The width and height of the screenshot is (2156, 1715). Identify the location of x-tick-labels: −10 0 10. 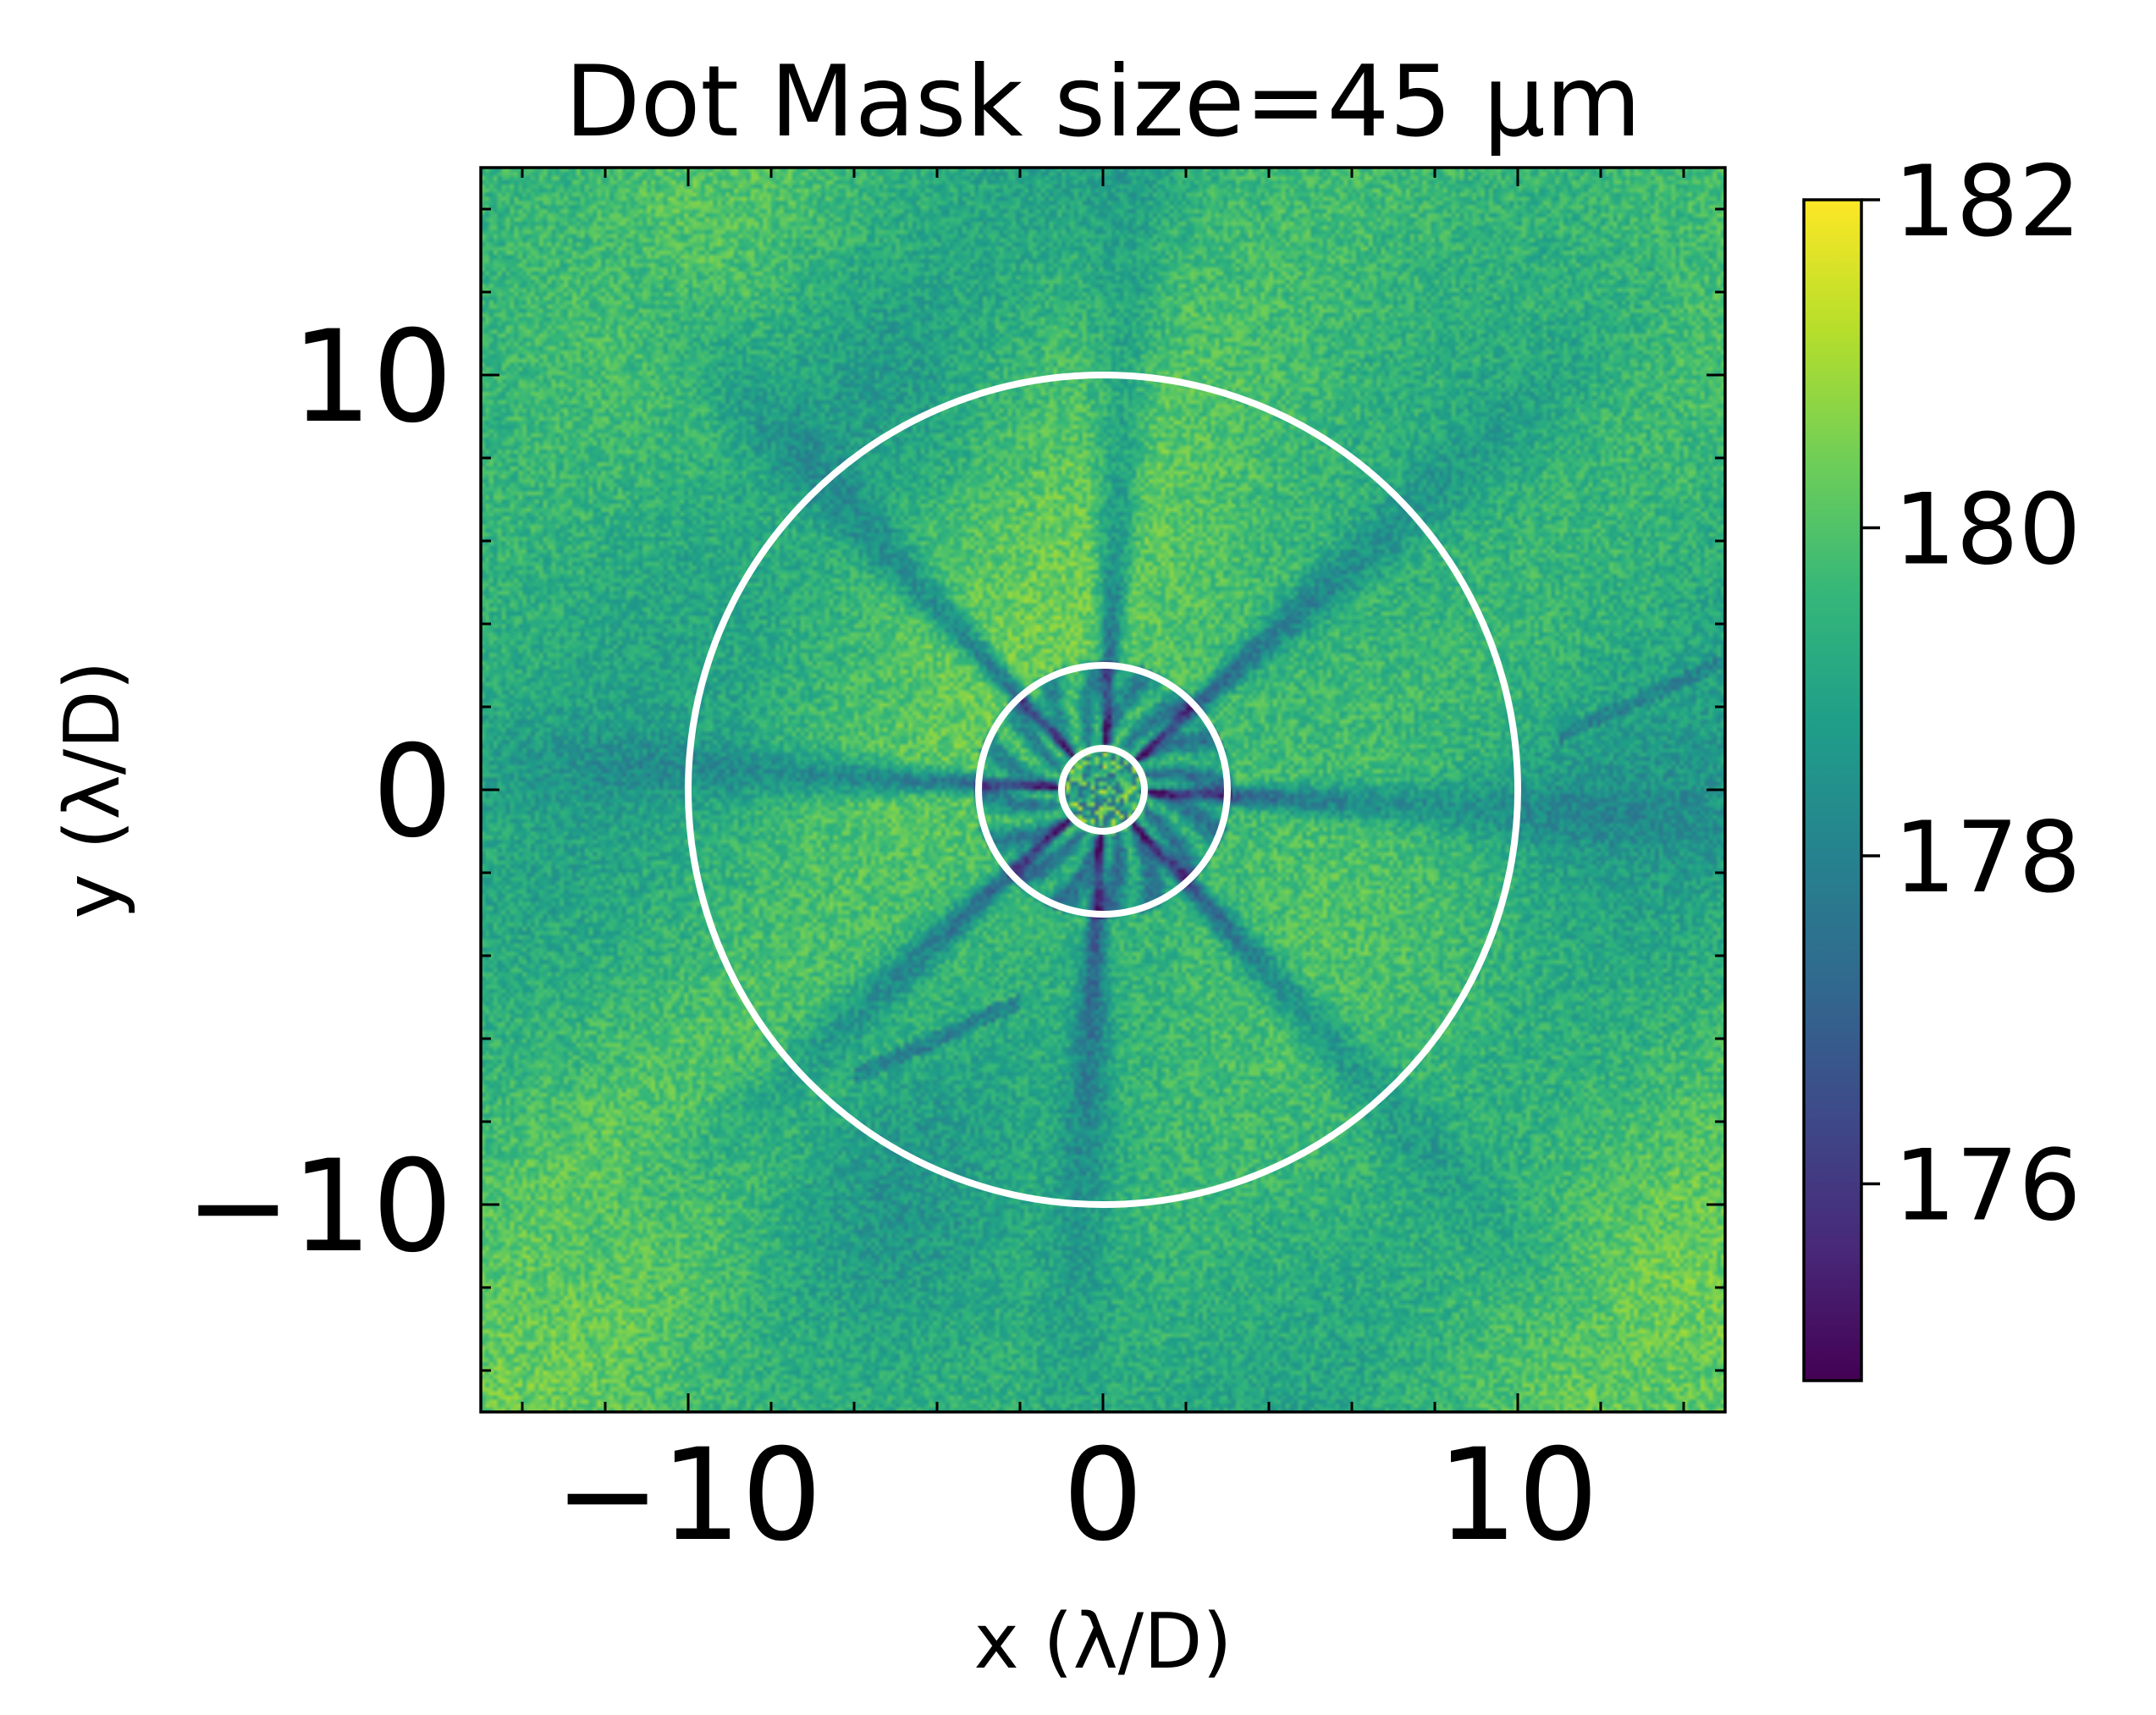
(1076, 1495).